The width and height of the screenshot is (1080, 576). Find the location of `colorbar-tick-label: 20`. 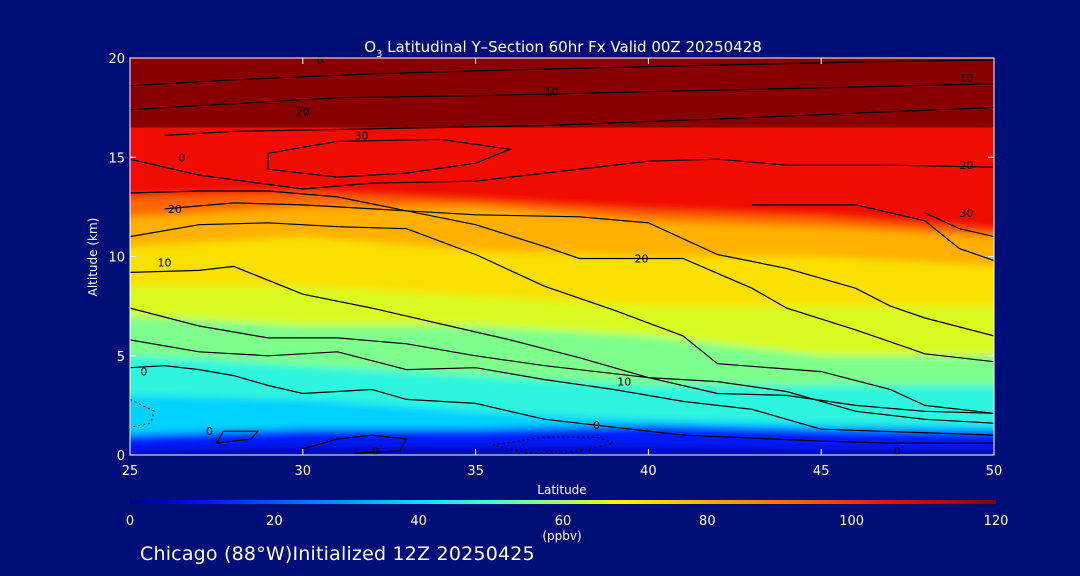

colorbar-tick-label: 20 is located at coordinates (274, 521).